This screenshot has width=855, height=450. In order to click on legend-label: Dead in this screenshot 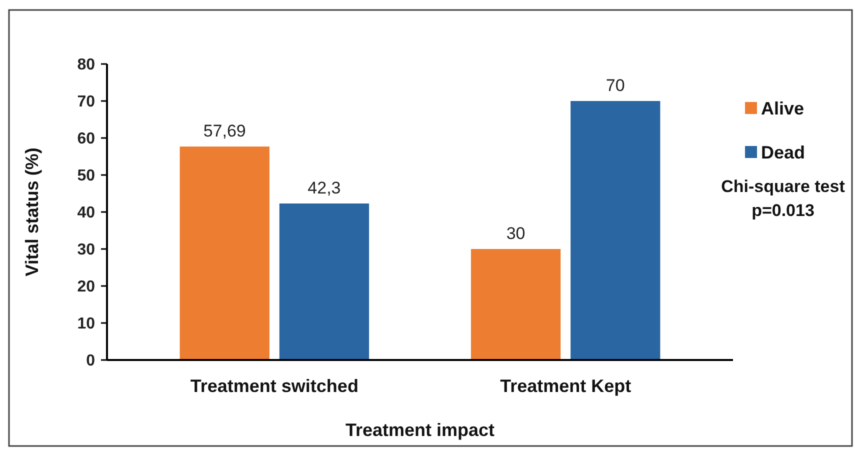, I will do `click(783, 152)`.